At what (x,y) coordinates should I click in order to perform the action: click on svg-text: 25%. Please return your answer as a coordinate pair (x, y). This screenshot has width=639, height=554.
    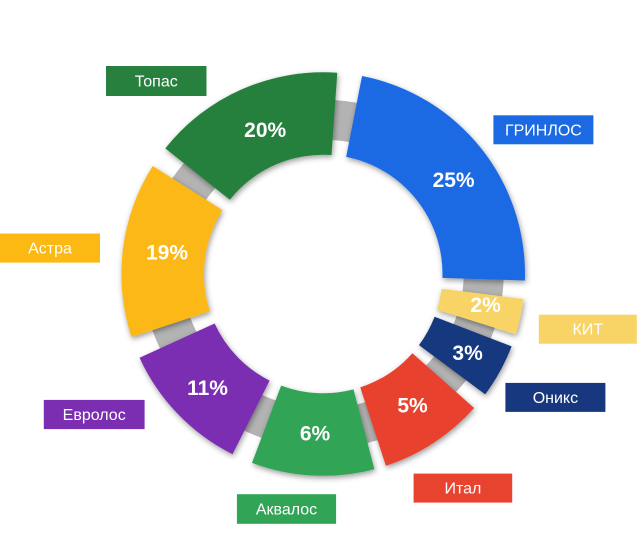
    Looking at the image, I should click on (454, 180).